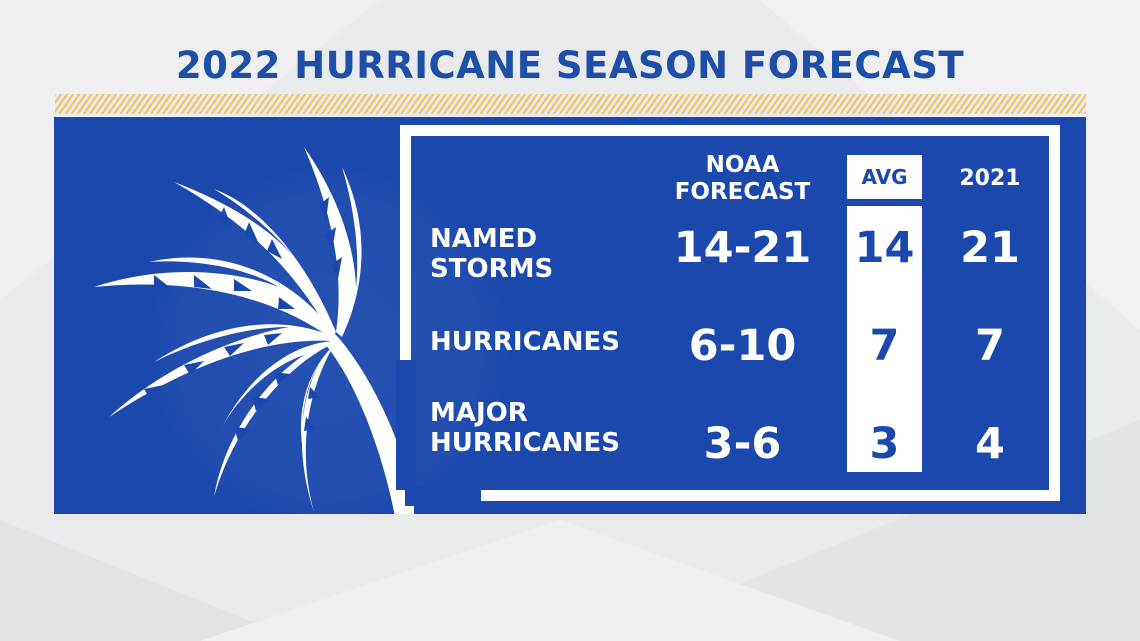 This screenshot has width=1140, height=641. I want to click on major-hurricanes-2021-value: 4, so click(990, 444).